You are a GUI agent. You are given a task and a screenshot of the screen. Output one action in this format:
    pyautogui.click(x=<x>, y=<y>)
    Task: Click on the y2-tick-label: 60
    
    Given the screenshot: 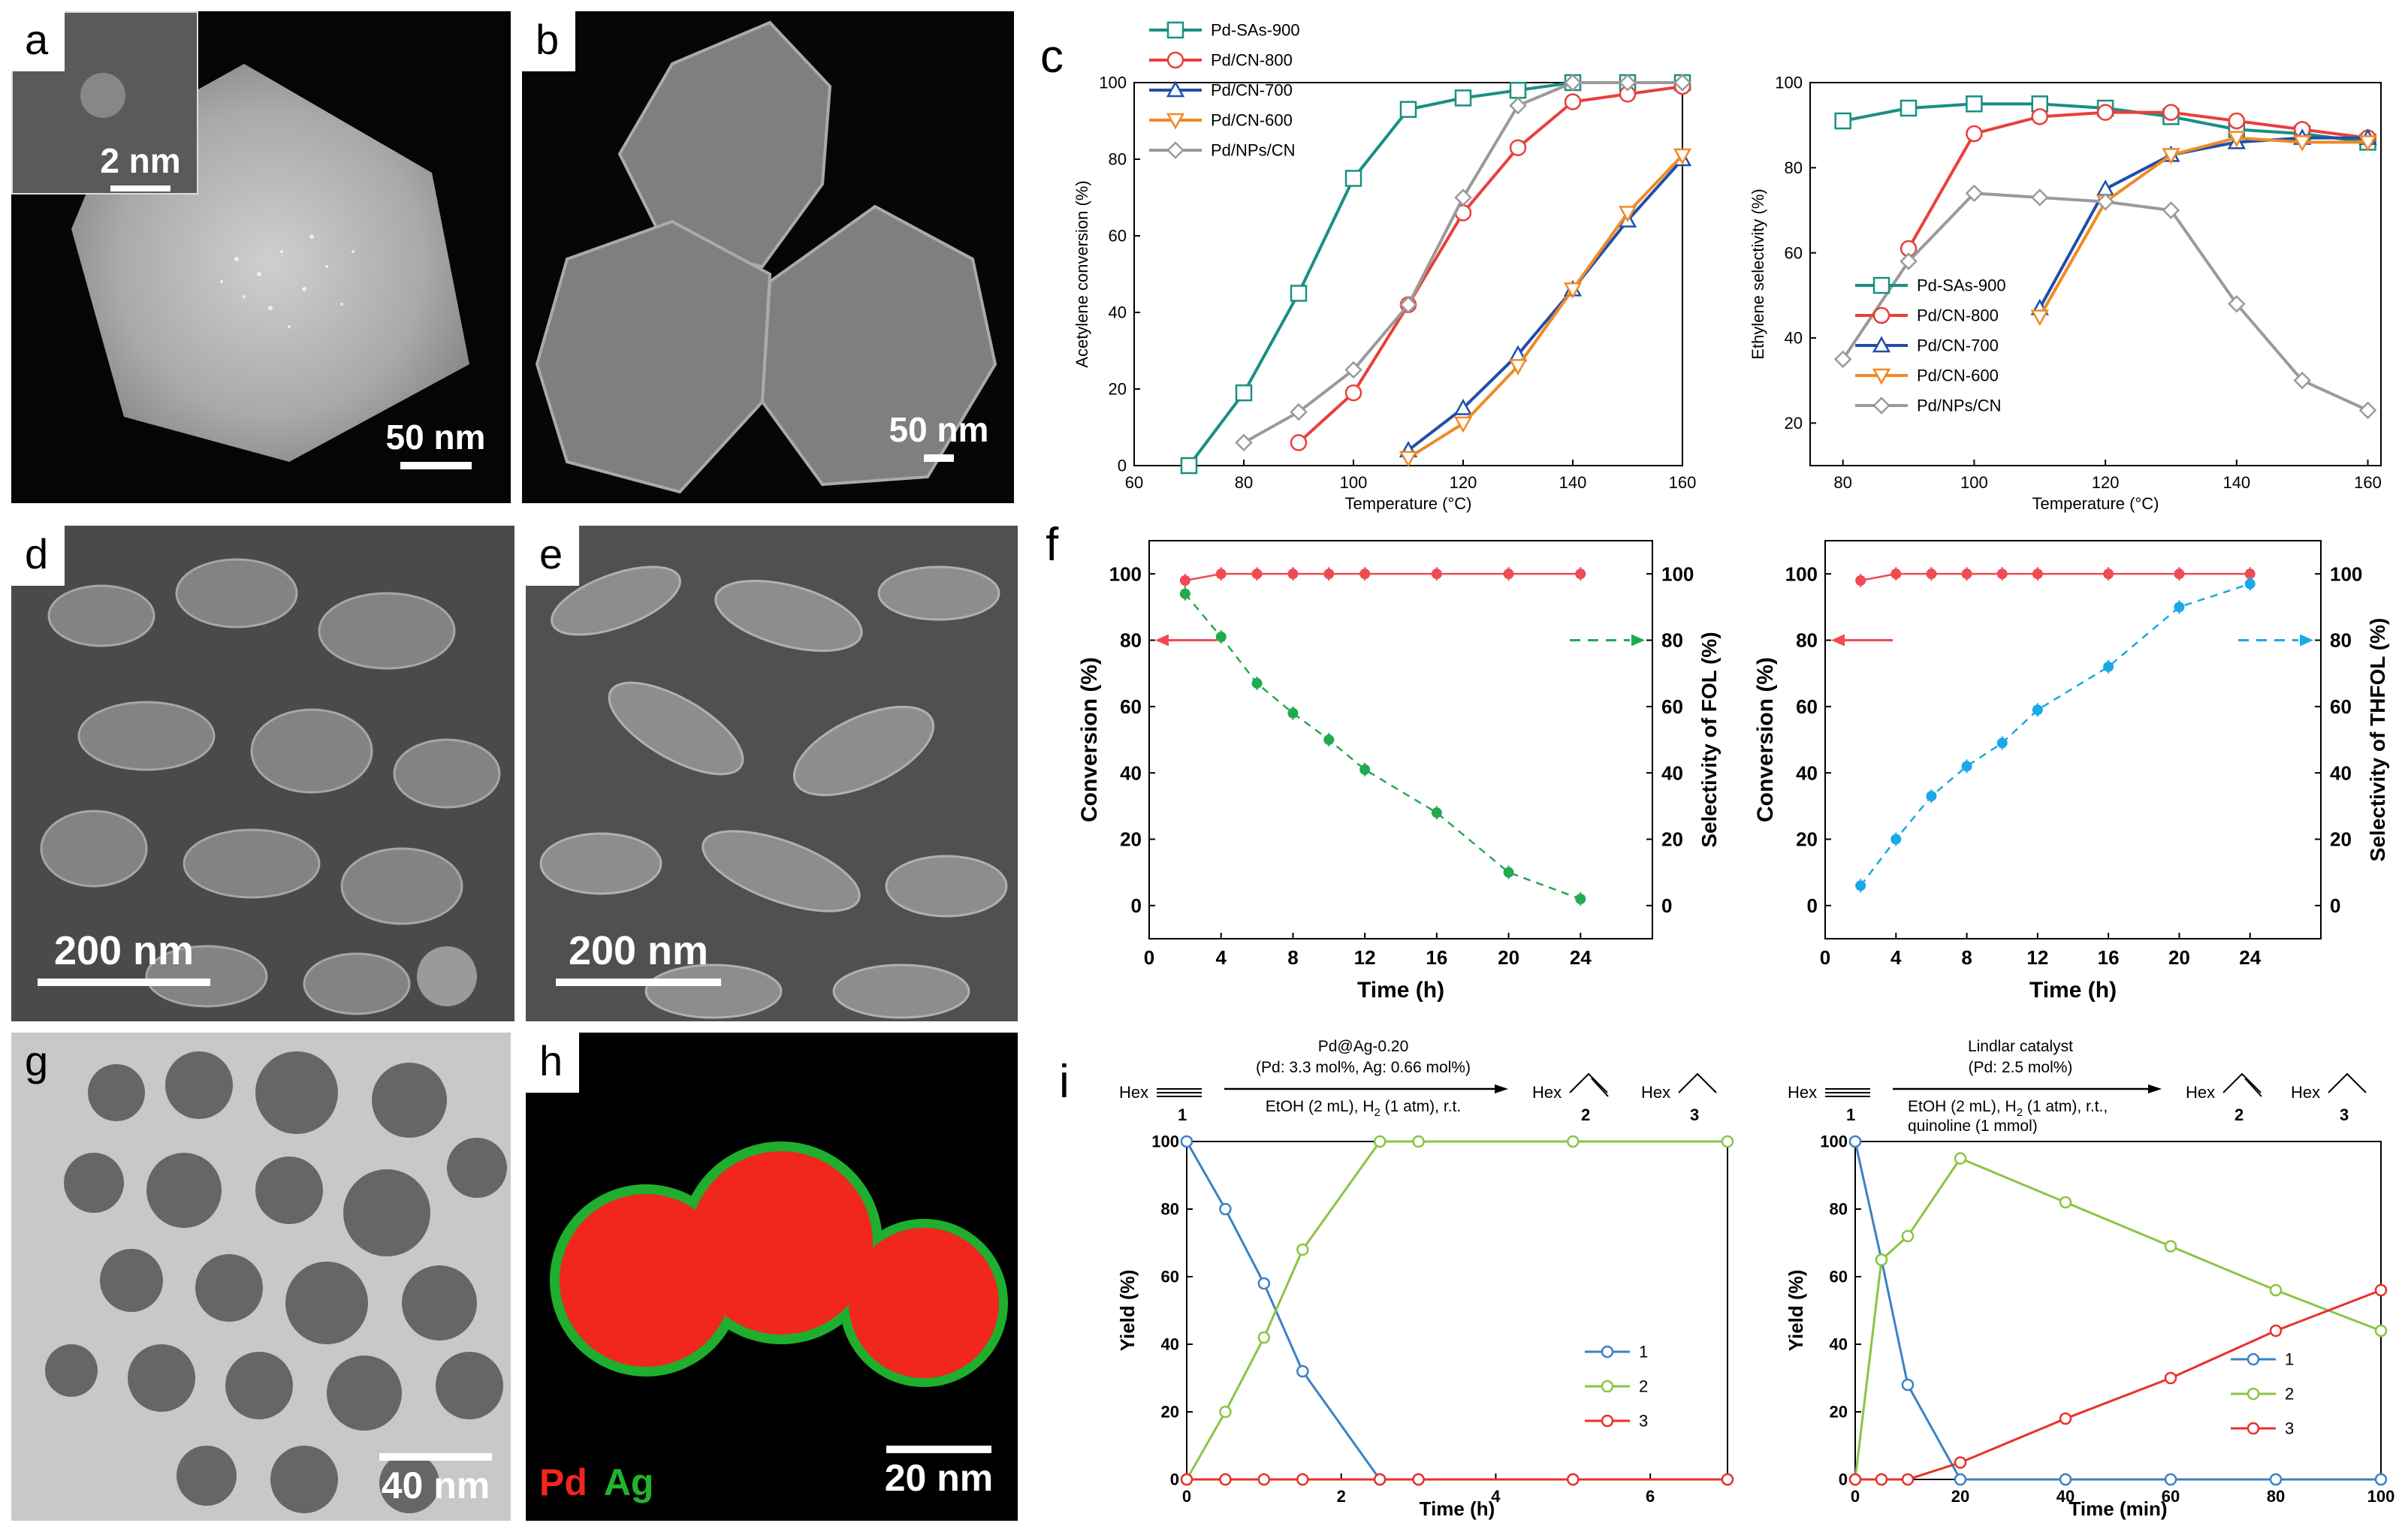 What is the action you would take?
    pyautogui.click(x=1672, y=706)
    